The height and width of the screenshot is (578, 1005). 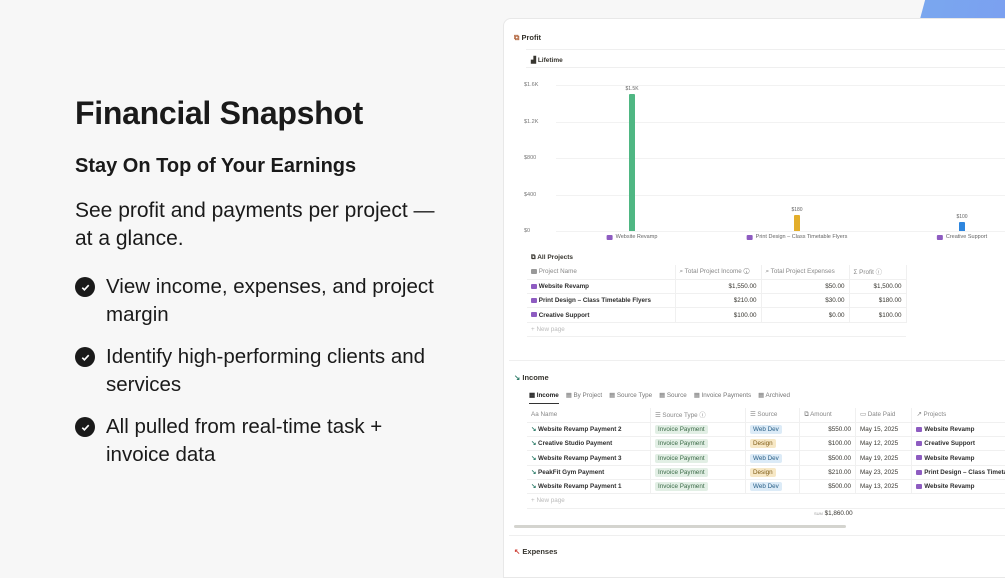 I want to click on income-header: ↘ Income, so click(x=531, y=377).